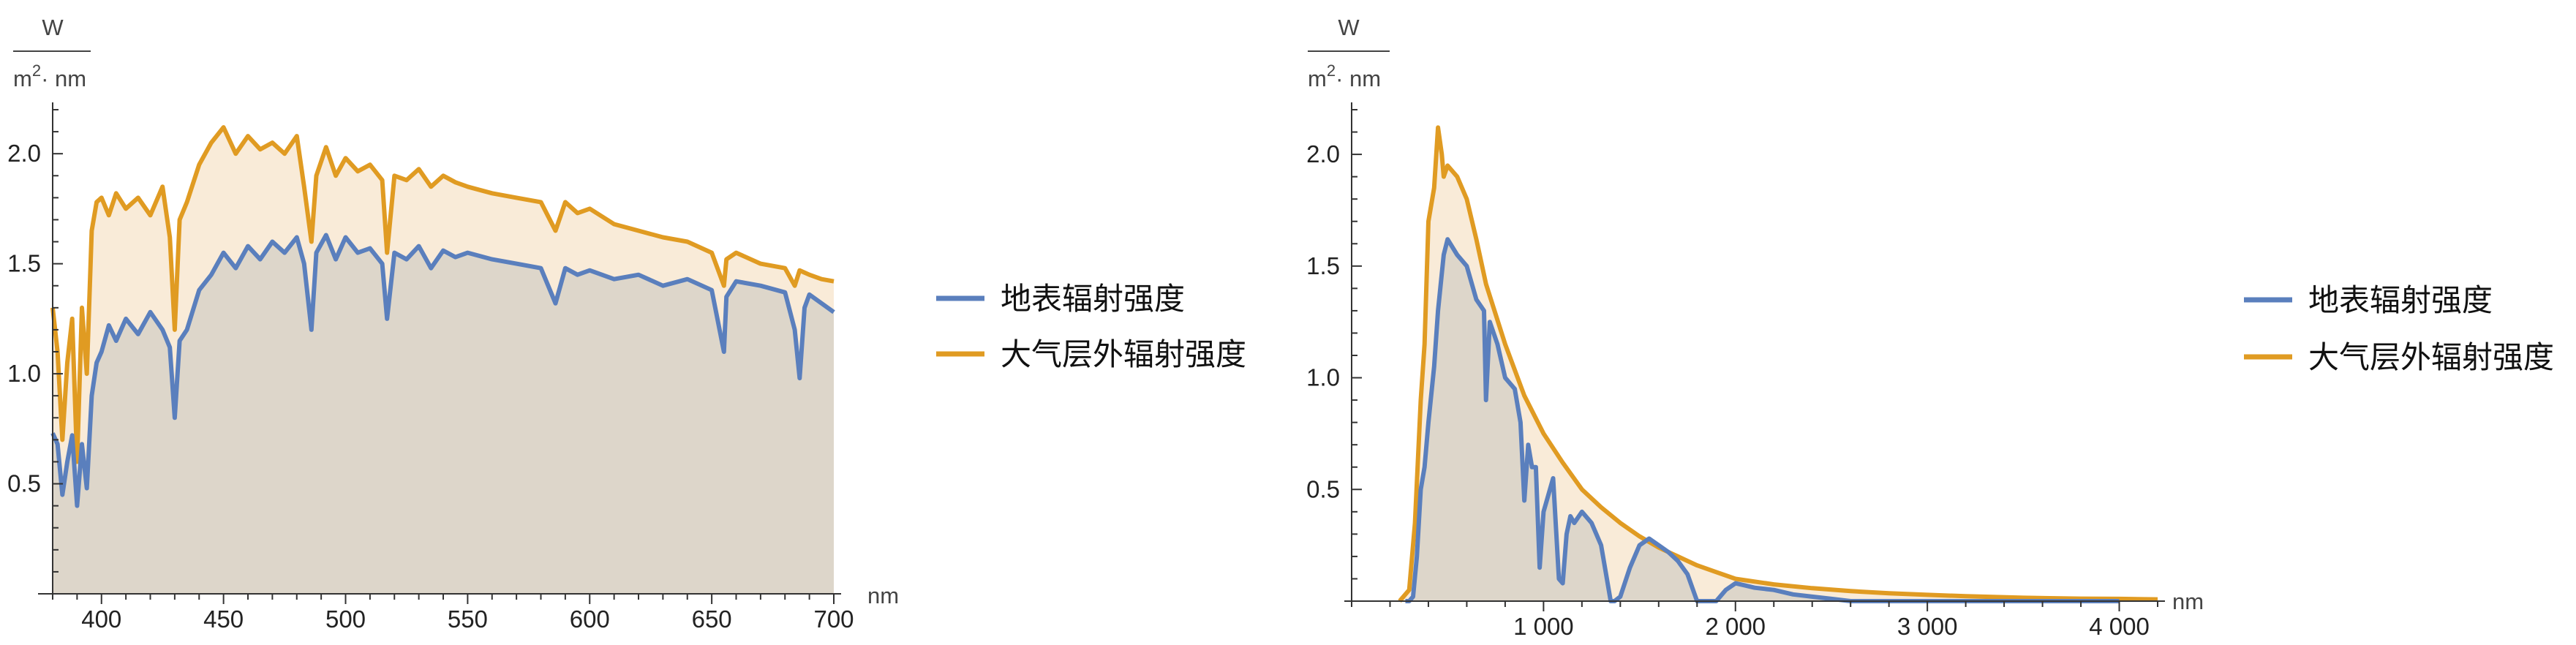 The height and width of the screenshot is (645, 2576). What do you see at coordinates (712, 619) in the screenshot?
I see `x-tick-label: 650` at bounding box center [712, 619].